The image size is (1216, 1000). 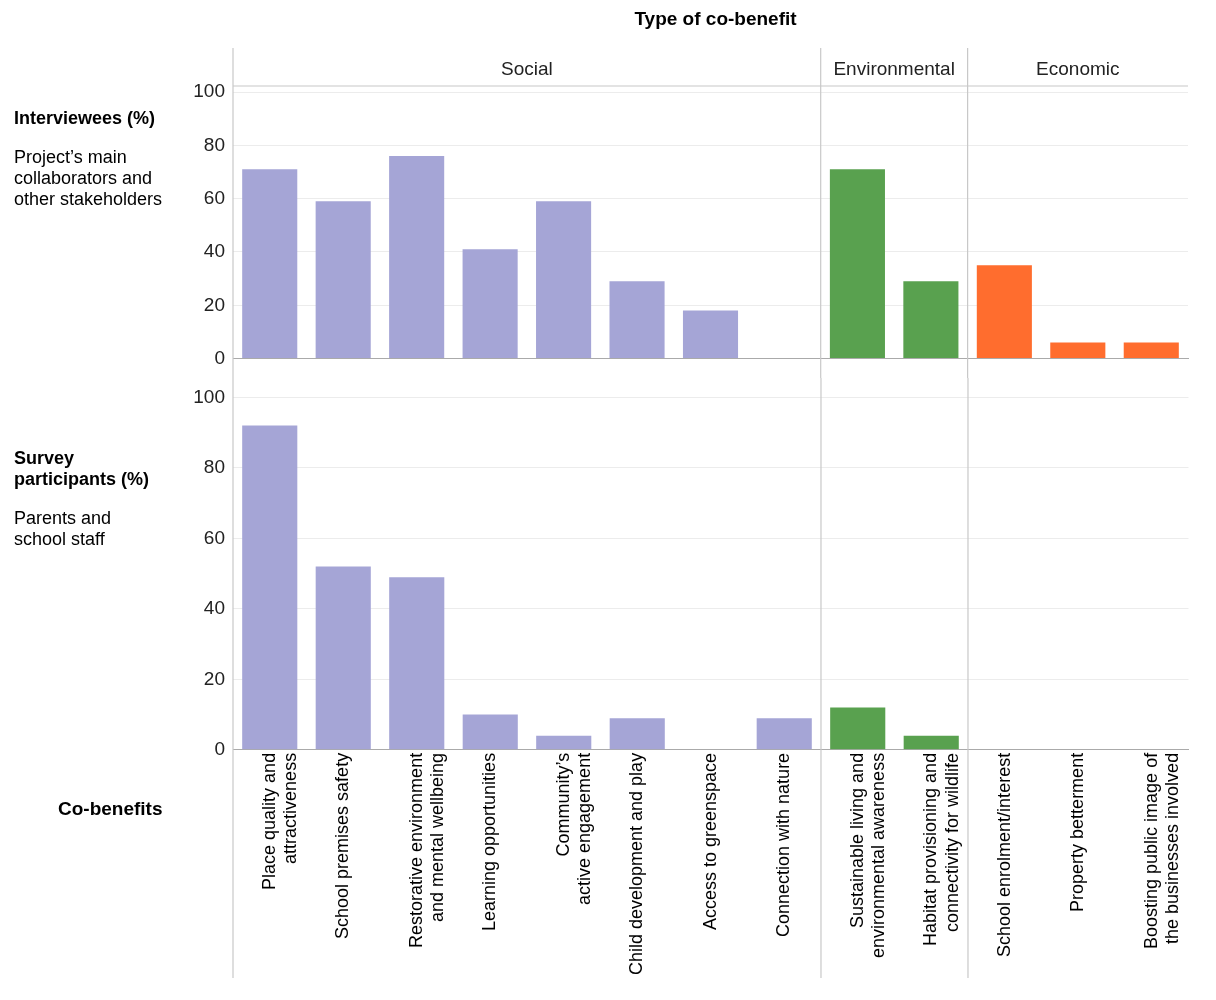 What do you see at coordinates (110, 809) in the screenshot?
I see `x-axis-title: Co-benefits` at bounding box center [110, 809].